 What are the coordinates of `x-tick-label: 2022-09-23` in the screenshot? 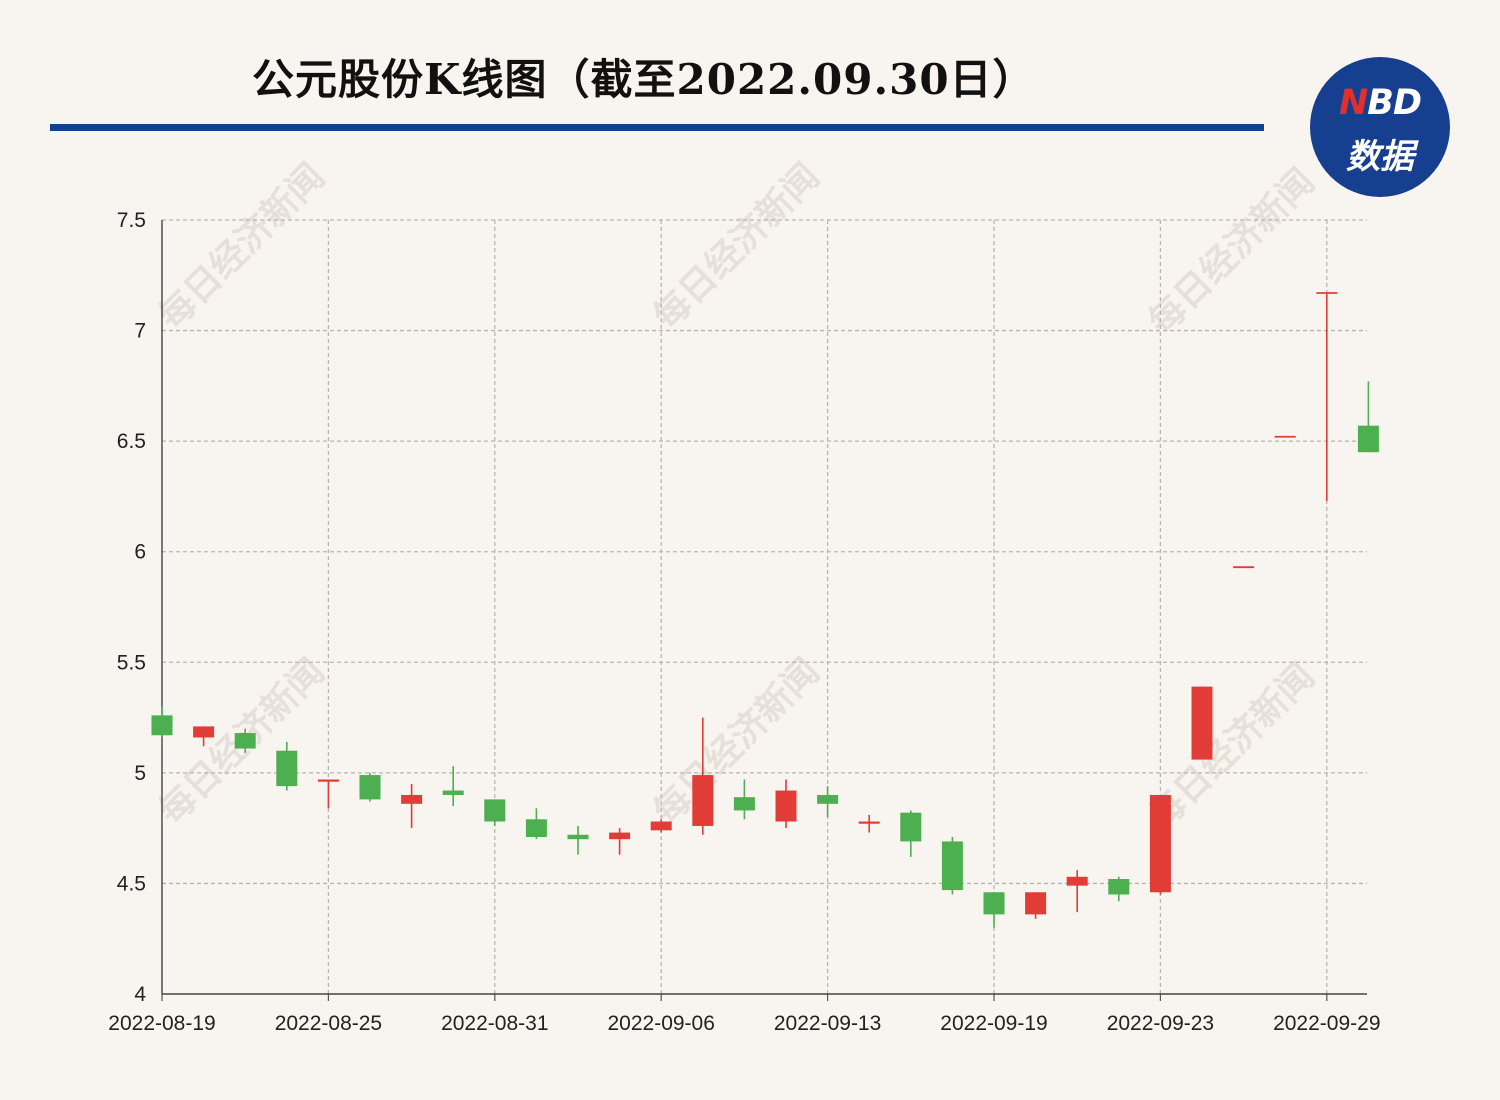 It's located at (1160, 1023).